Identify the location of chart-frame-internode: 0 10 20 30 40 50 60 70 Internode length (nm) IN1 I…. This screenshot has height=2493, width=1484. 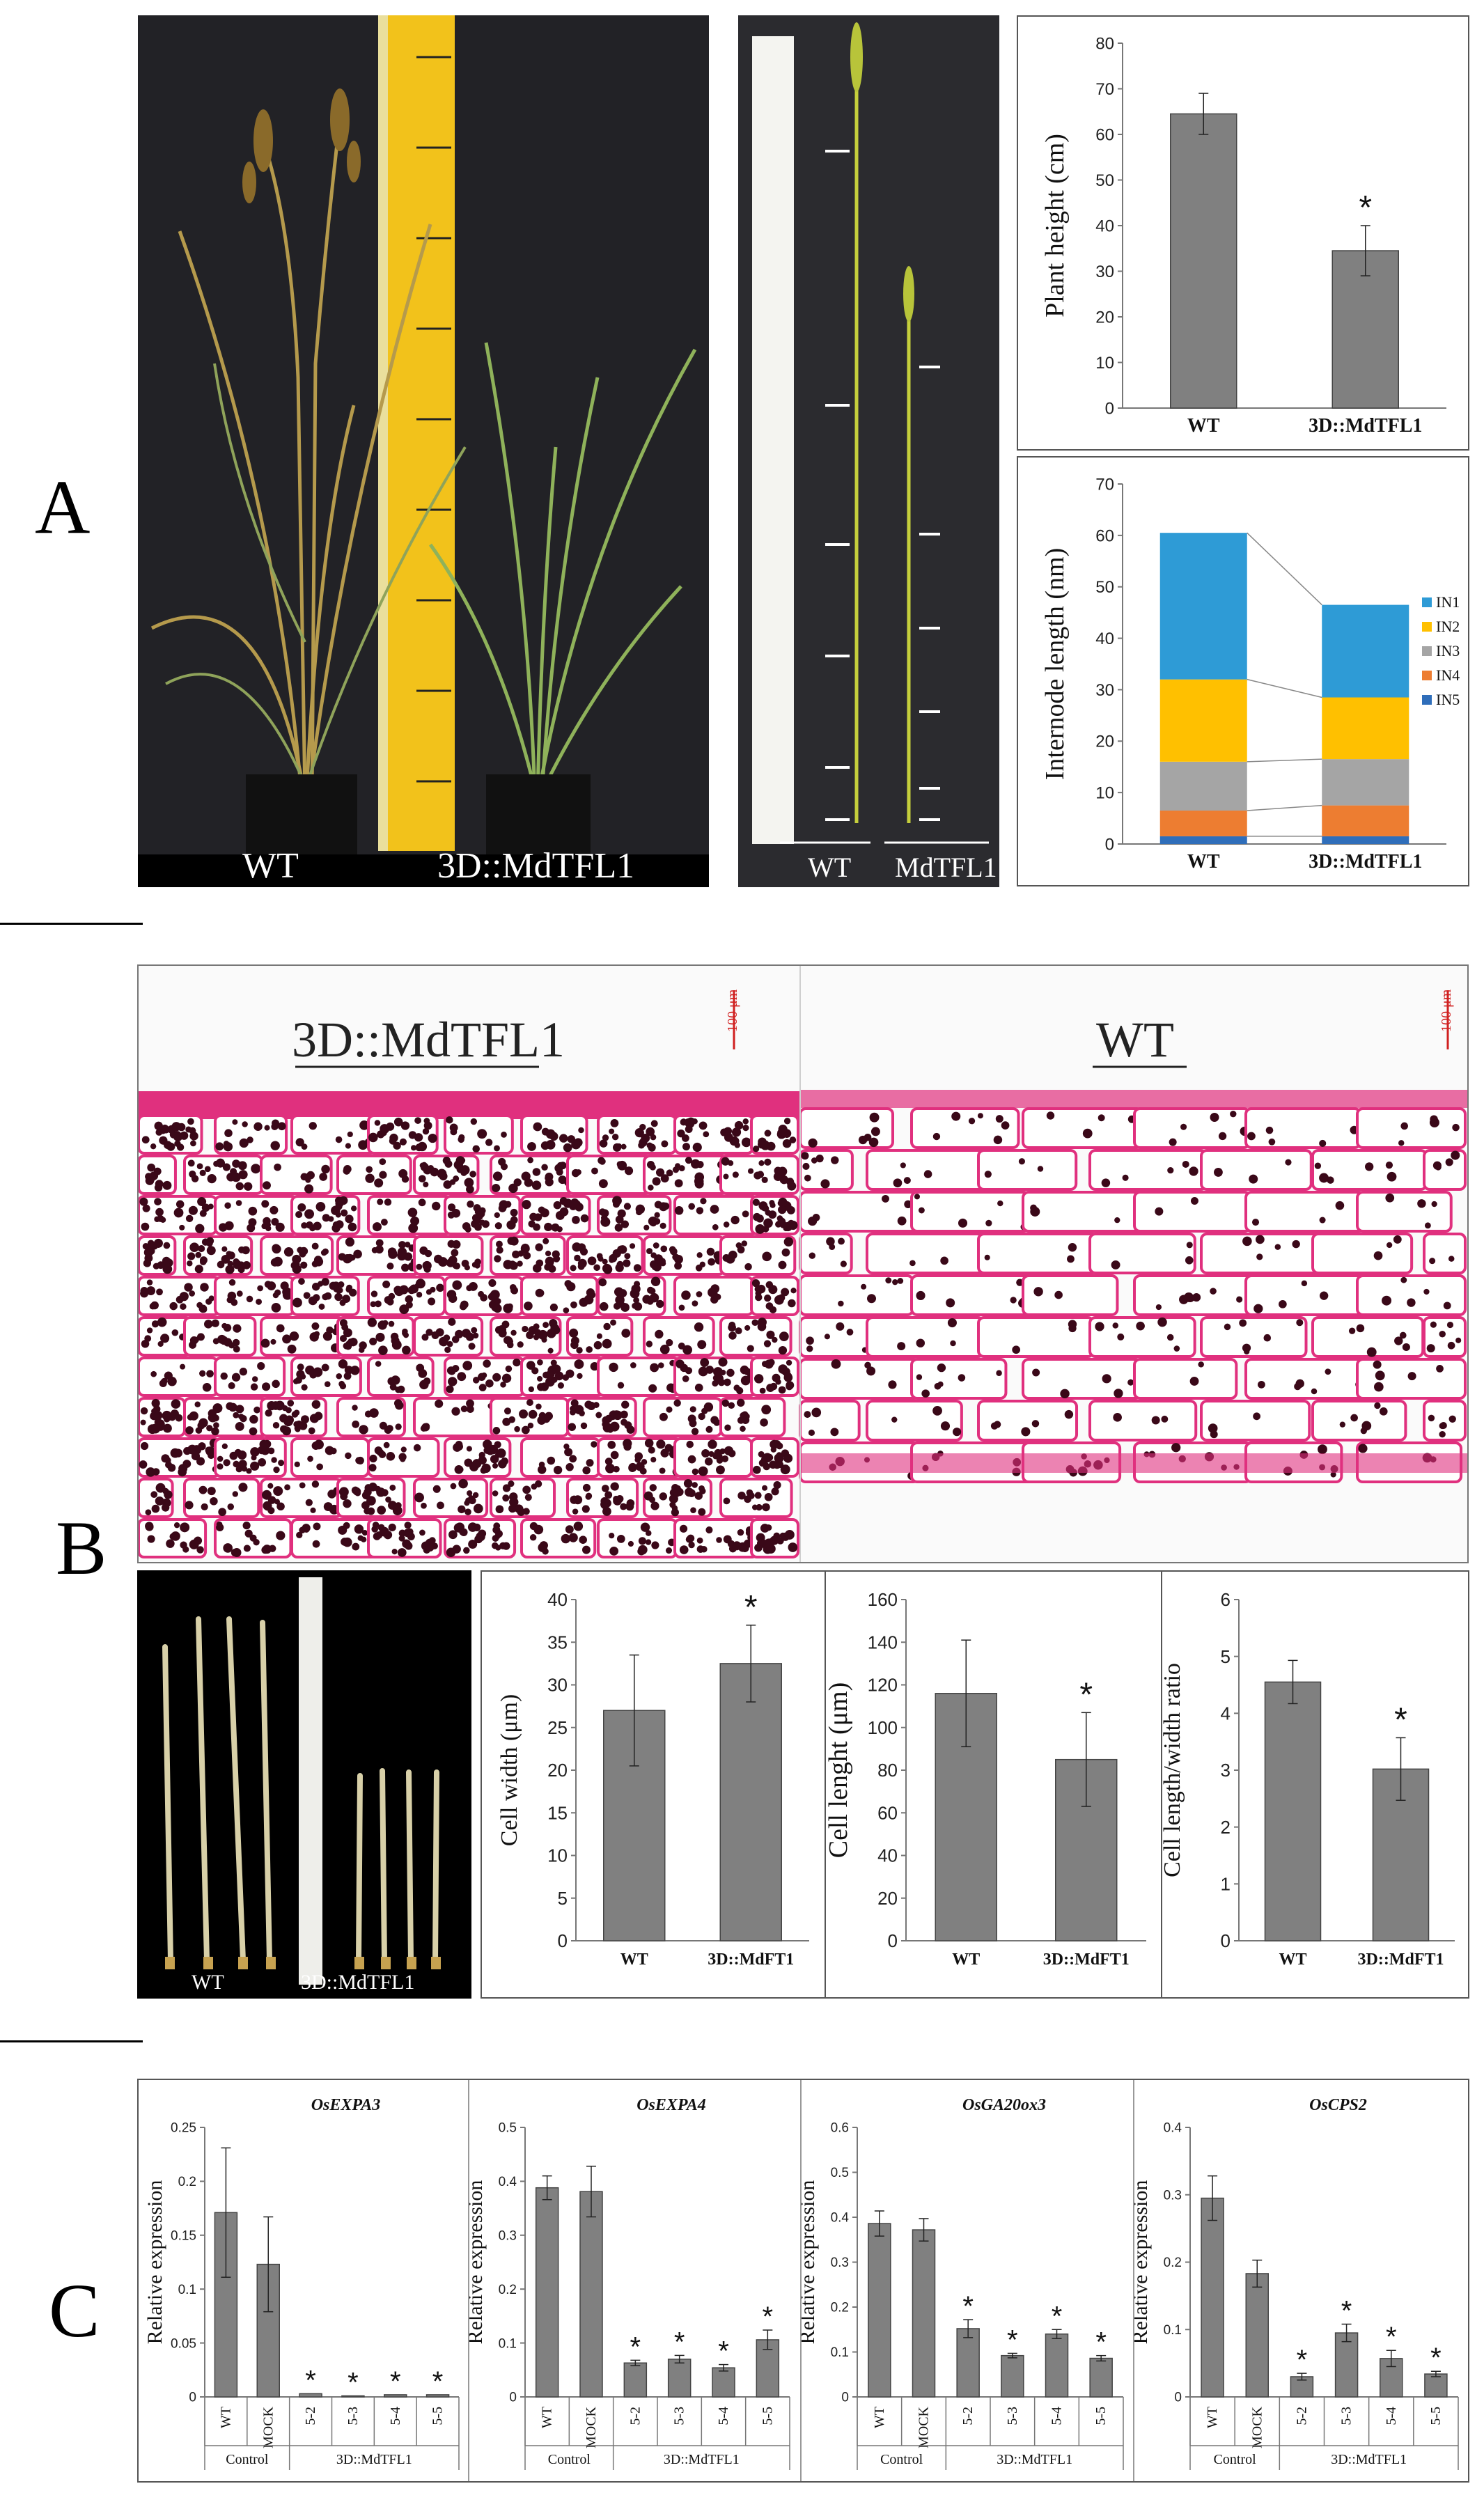
(1243, 671).